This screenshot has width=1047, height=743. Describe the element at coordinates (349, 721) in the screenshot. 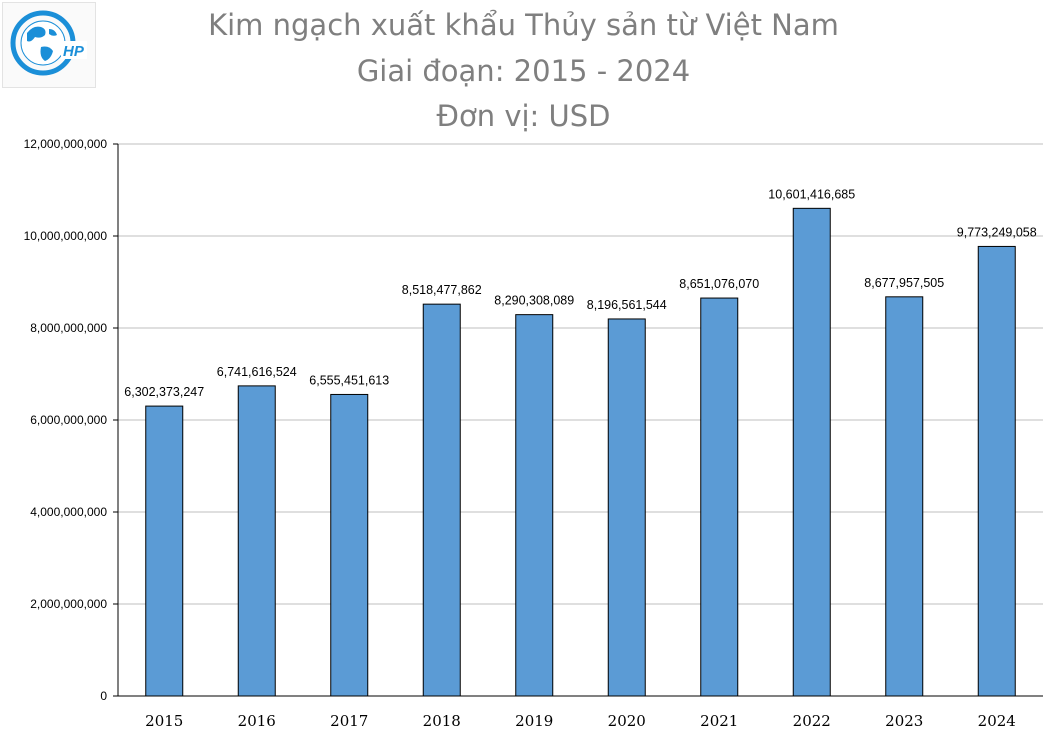

I see `x-tick-label-2017: 2017` at that location.